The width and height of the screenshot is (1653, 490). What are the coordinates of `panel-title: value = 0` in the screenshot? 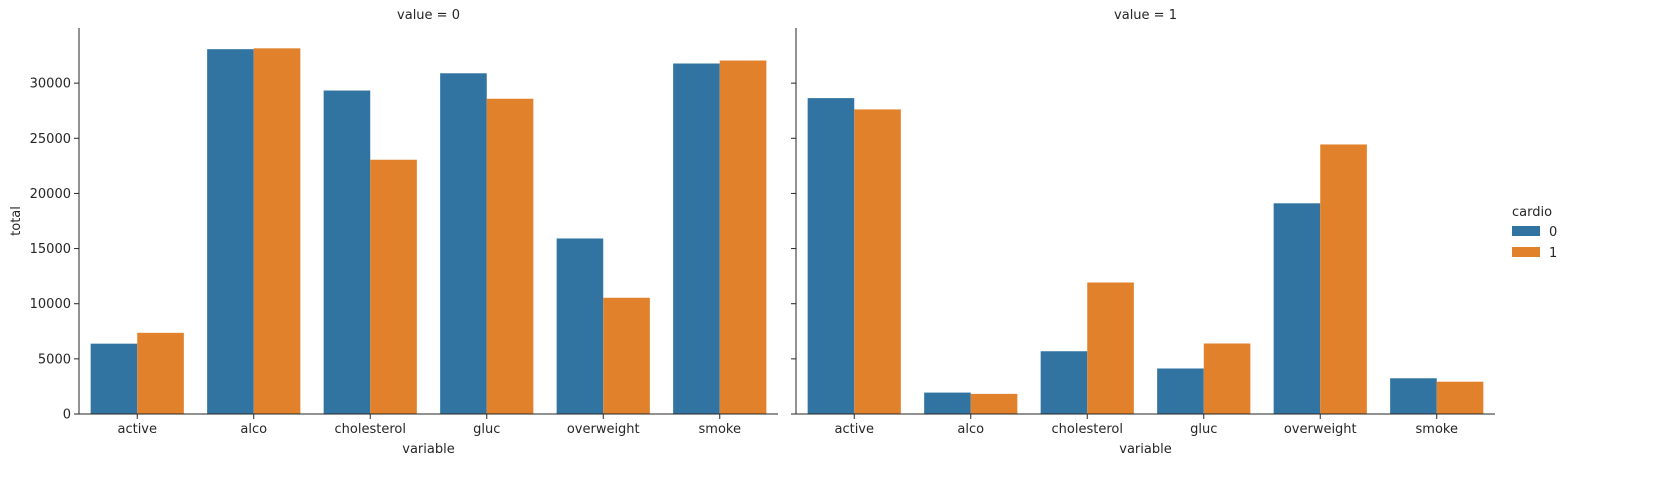 It's located at (428, 15).